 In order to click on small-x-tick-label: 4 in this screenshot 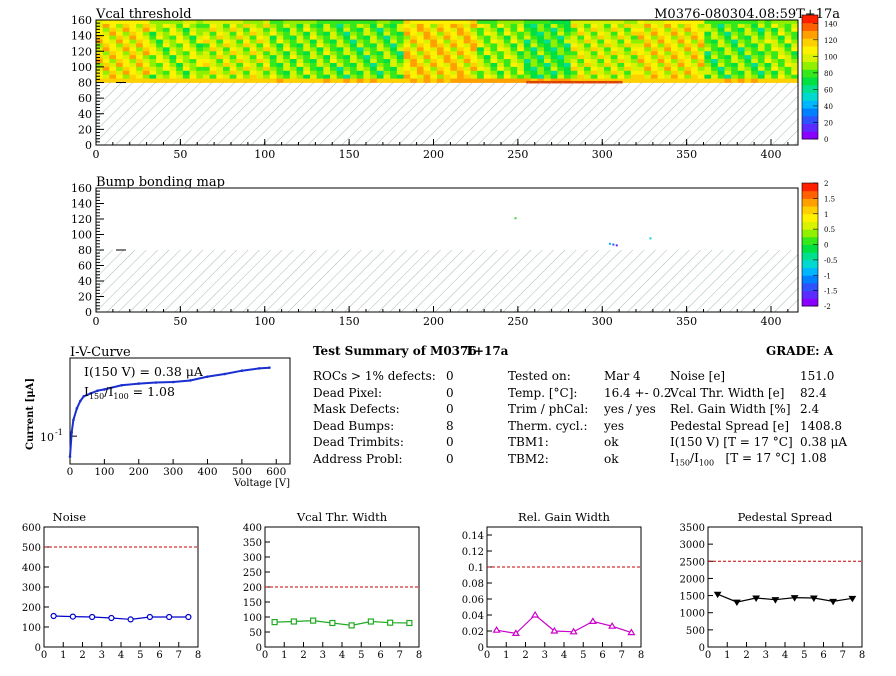, I will do `click(342, 655)`.